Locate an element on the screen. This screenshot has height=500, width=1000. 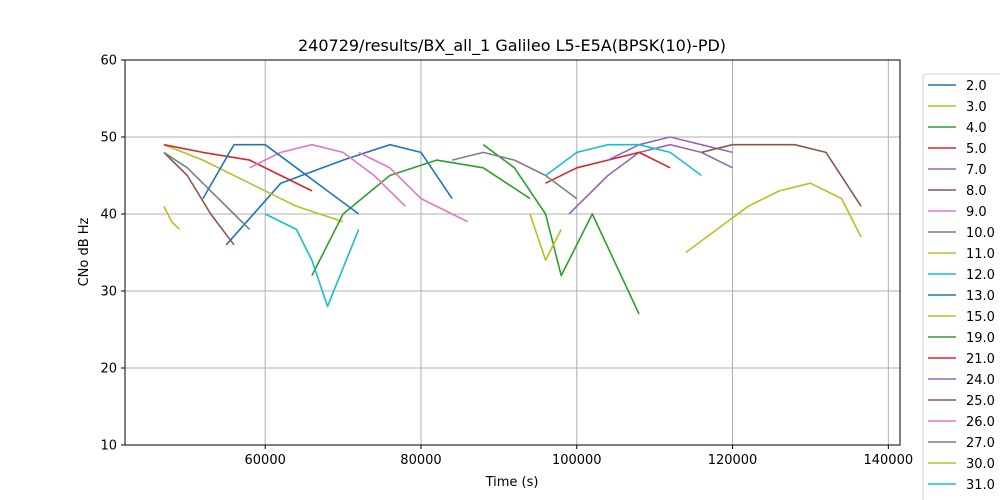
series-line-27.0 is located at coordinates (514, 175).